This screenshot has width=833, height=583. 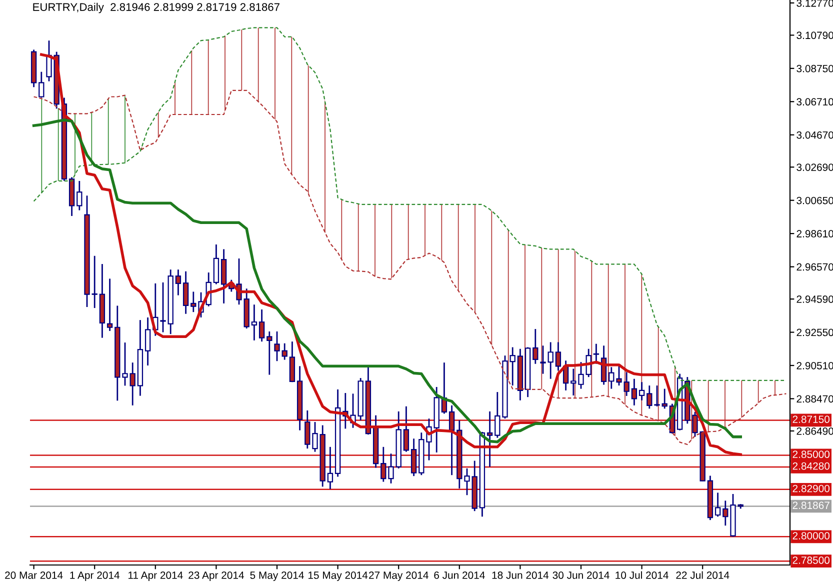 I want to click on x-tick-label: 5 May 2014, so click(x=277, y=576).